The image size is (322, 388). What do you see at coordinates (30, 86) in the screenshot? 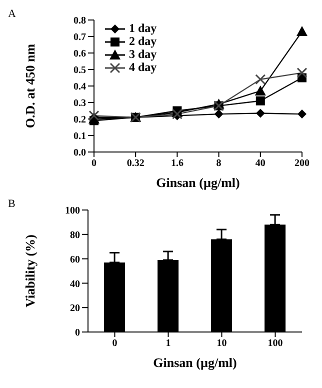
I see `y-axis-title: O.D. at 450 nm` at bounding box center [30, 86].